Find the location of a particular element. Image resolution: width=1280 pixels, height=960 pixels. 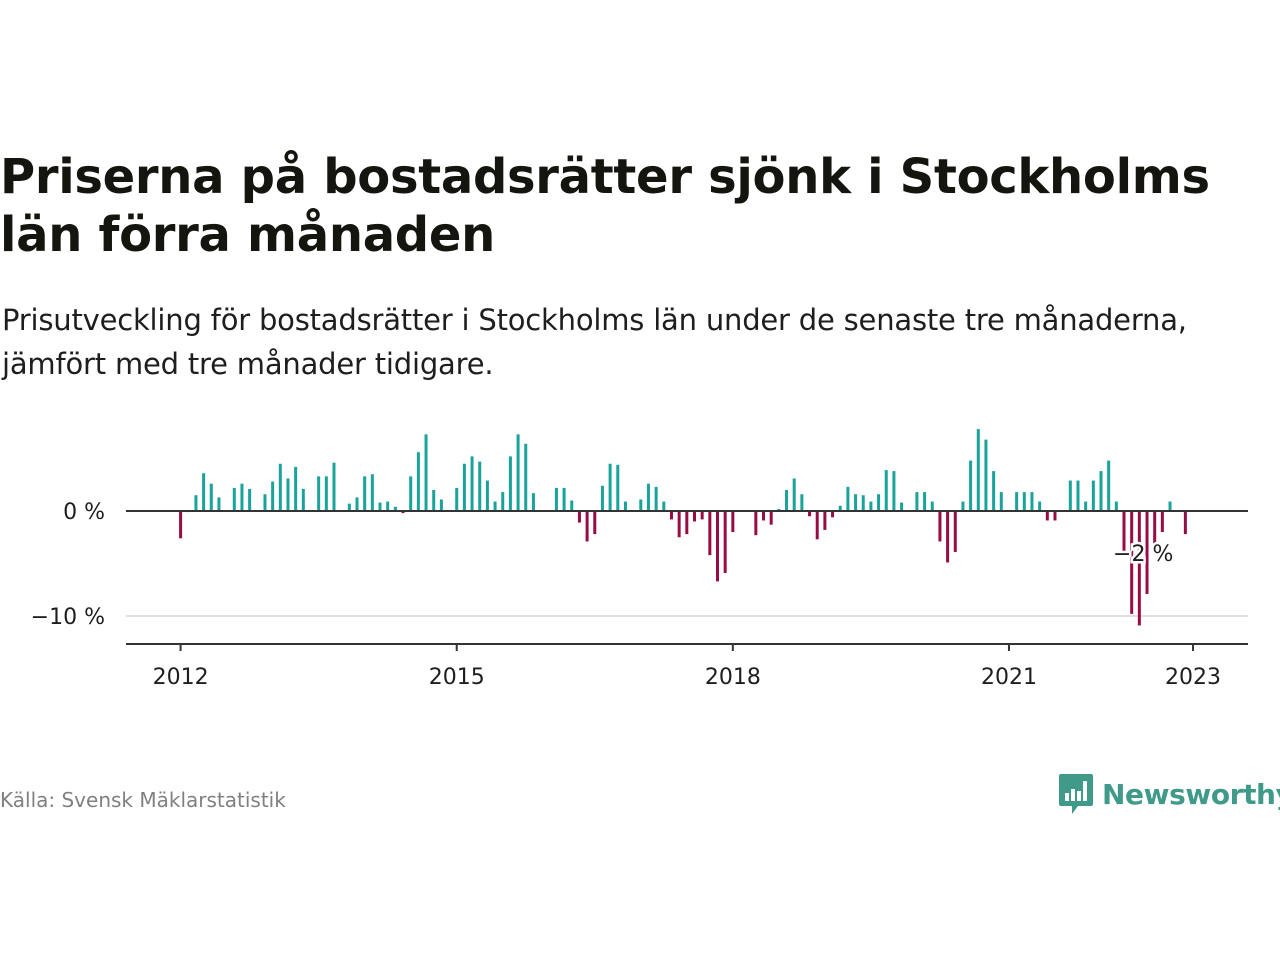

brand-logo: Newsworthy is located at coordinates (1169, 794).